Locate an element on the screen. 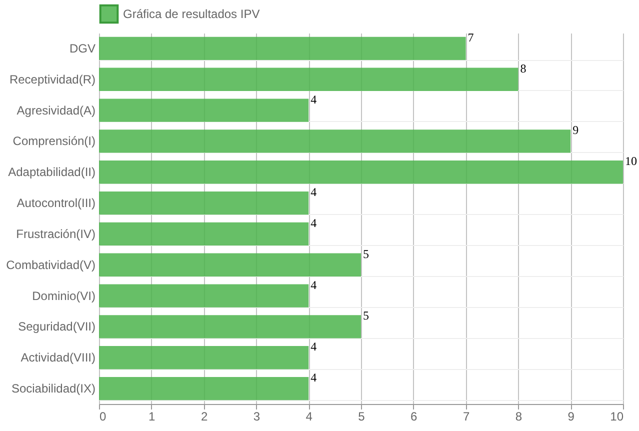 This screenshot has width=639, height=431. x-tick-label: 7 is located at coordinates (466, 417).